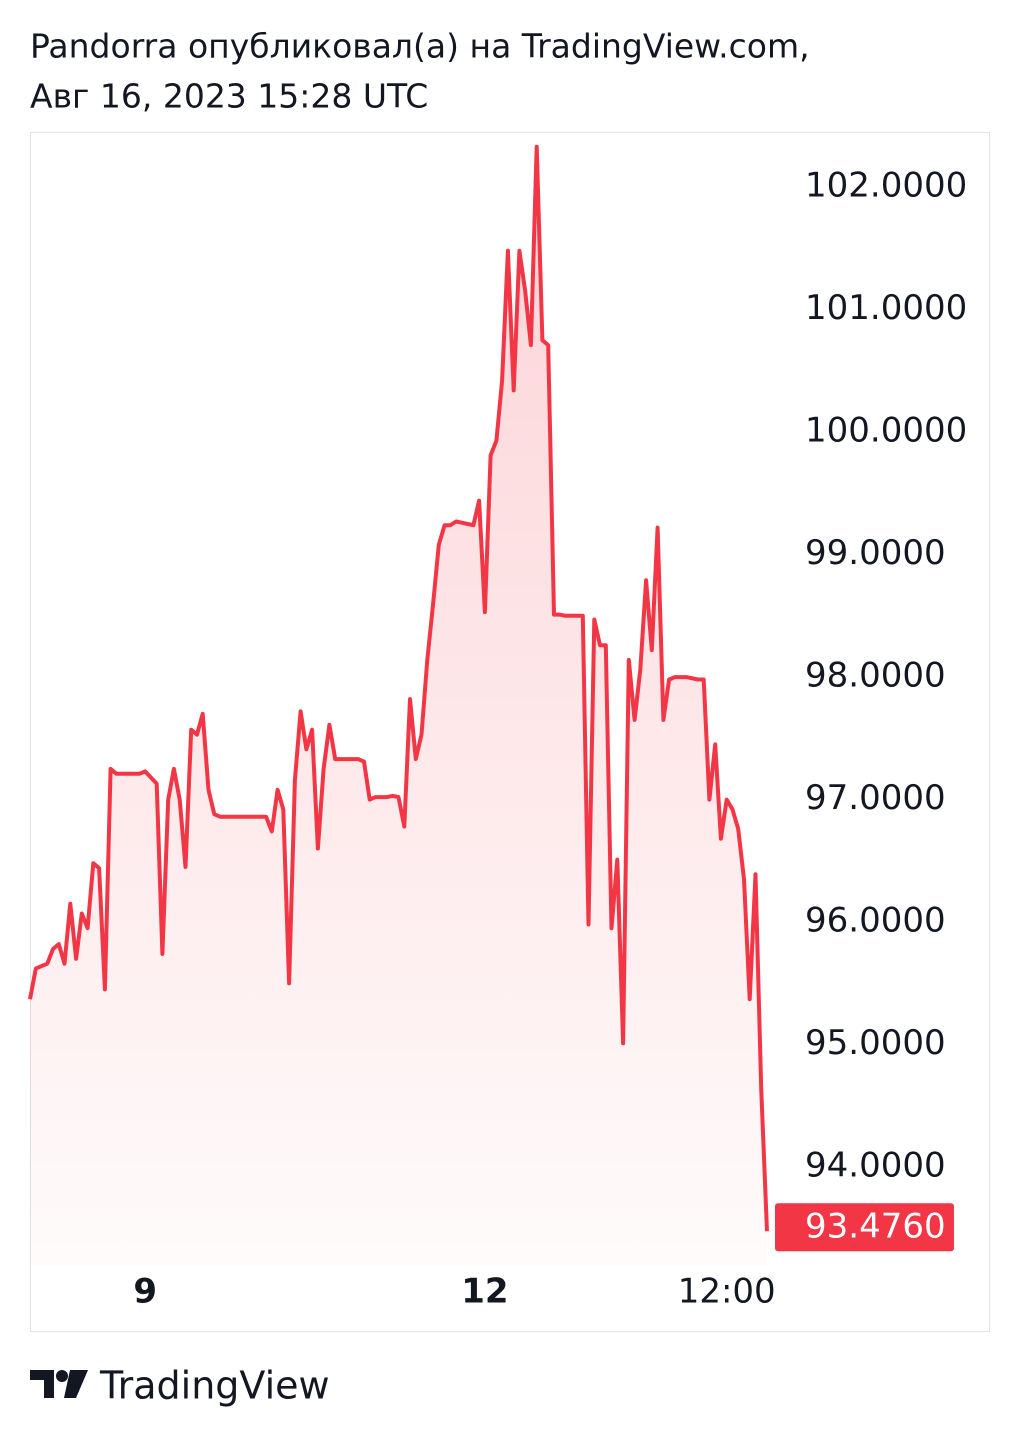  I want to click on y-tick-label: 102.0000, so click(886, 186).